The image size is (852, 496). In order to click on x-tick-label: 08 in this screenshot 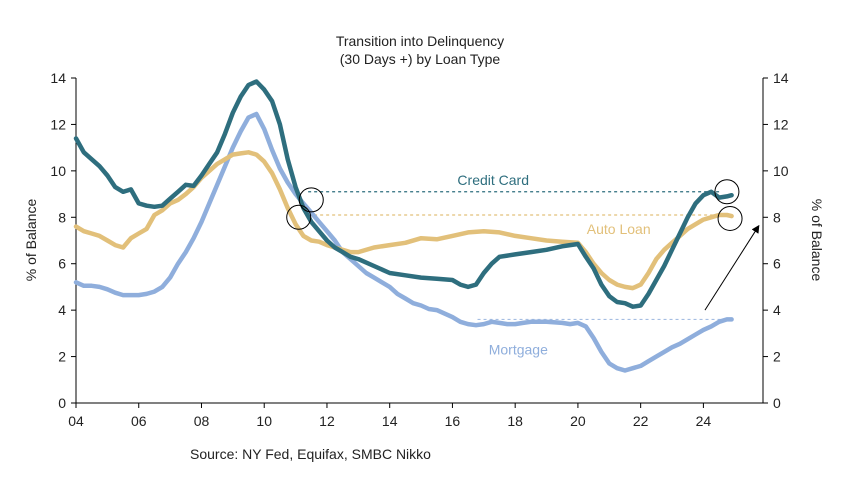, I will do `click(202, 421)`.